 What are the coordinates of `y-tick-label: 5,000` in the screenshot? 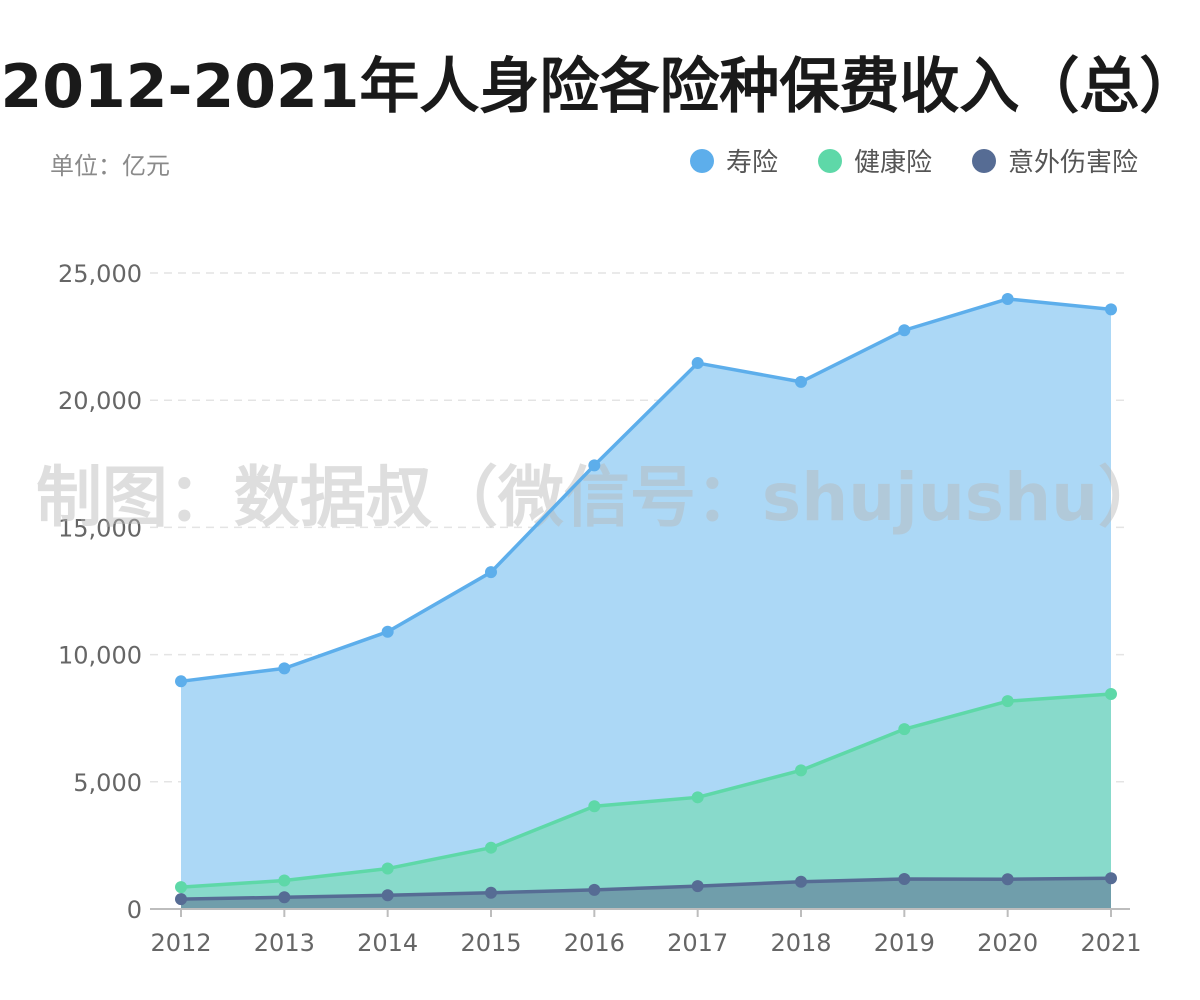 It's located at (107, 783).